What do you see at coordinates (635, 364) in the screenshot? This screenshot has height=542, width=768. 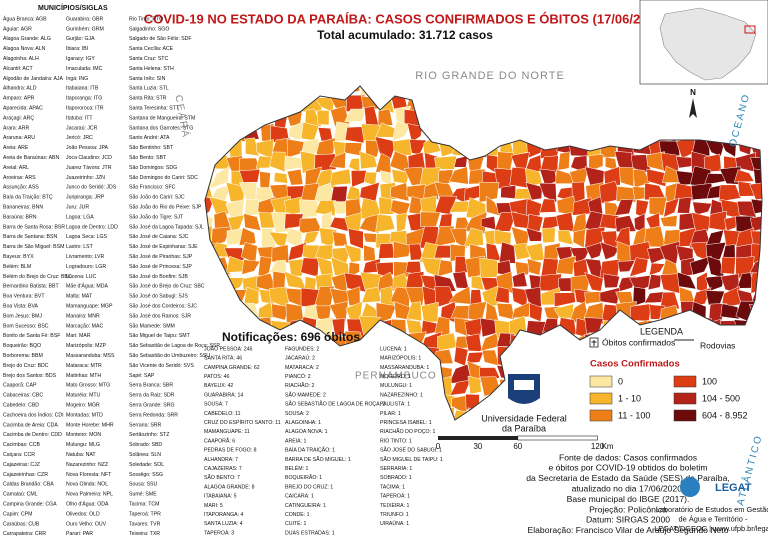 I see `legend-cases-title: Casos Confirmados` at bounding box center [635, 364].